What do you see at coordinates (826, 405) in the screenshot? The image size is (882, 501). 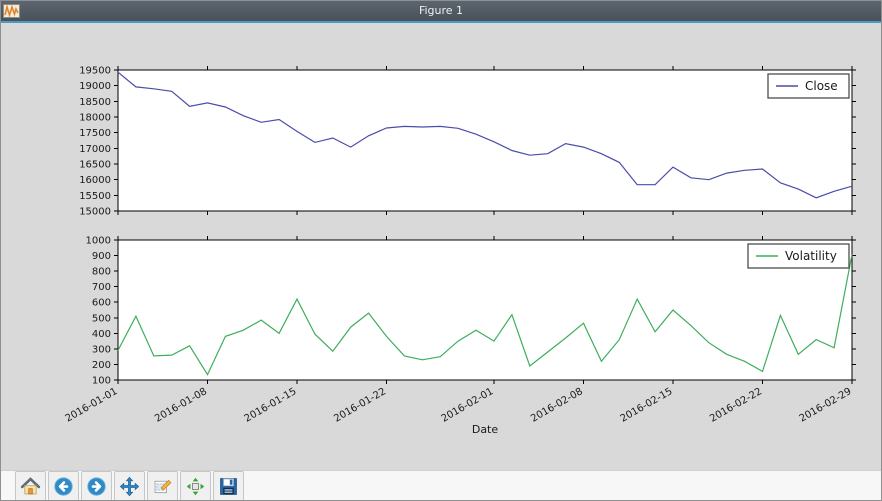 I see `x-tick-label: 2016-02-29` at bounding box center [826, 405].